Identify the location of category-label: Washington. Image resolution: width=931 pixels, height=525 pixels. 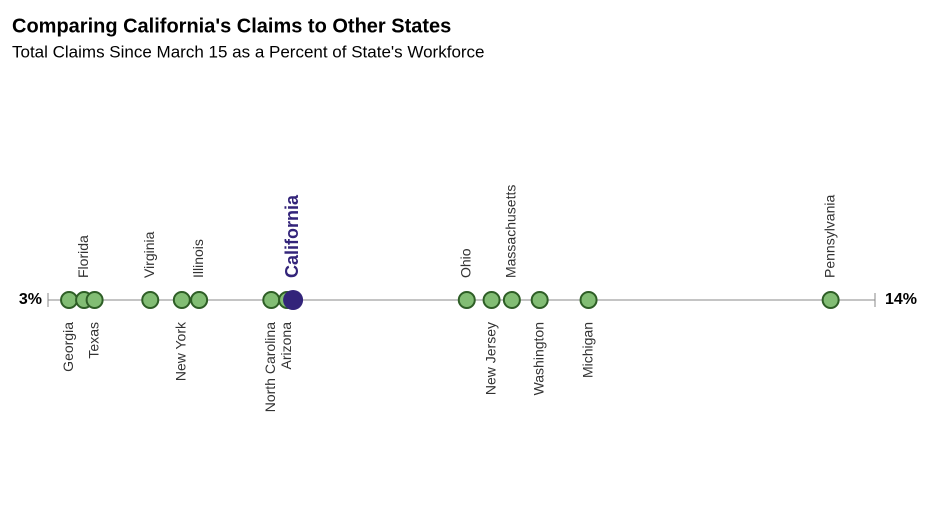
(538, 358).